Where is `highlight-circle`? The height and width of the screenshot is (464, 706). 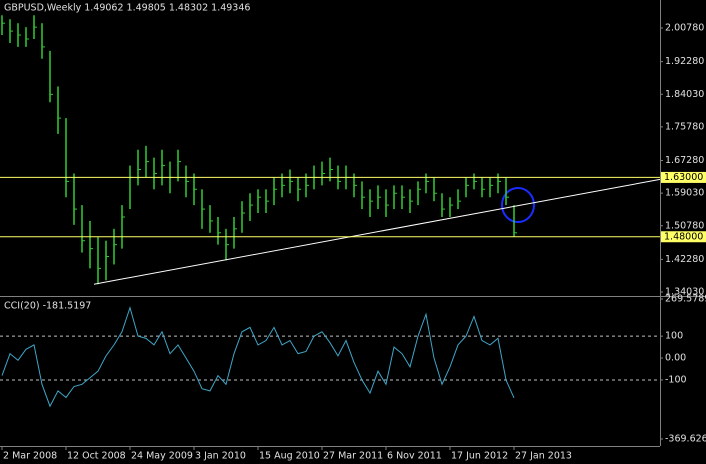
highlight-circle is located at coordinates (518, 205).